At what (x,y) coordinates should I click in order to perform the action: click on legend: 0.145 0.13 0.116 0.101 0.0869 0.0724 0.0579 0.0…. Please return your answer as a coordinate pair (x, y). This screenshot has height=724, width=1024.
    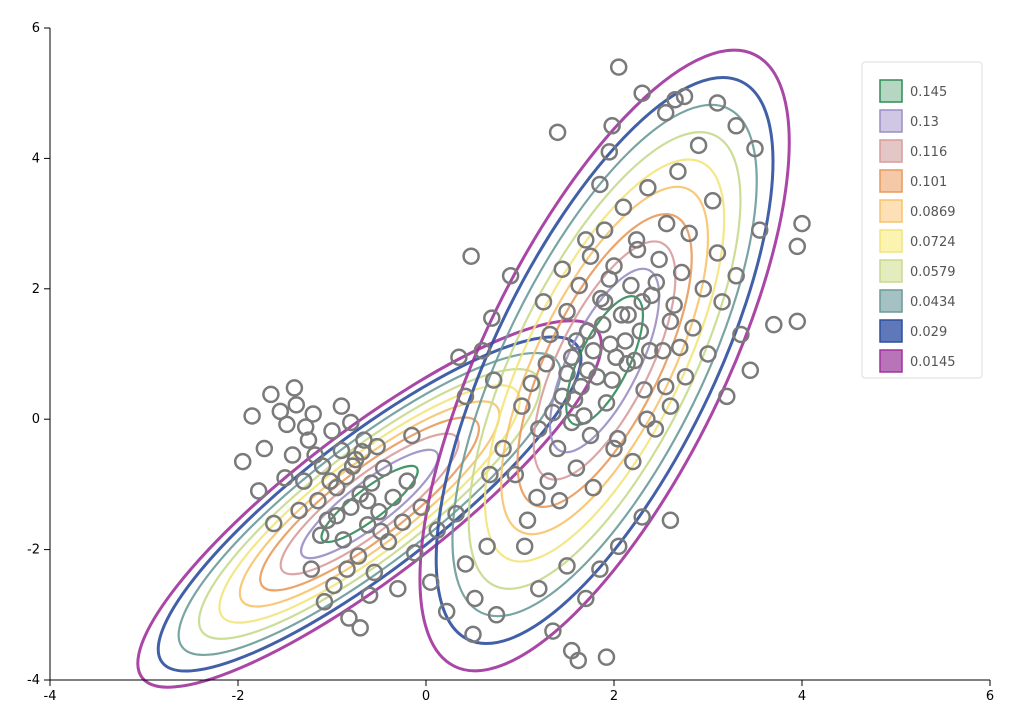
    Looking at the image, I should click on (922, 220).